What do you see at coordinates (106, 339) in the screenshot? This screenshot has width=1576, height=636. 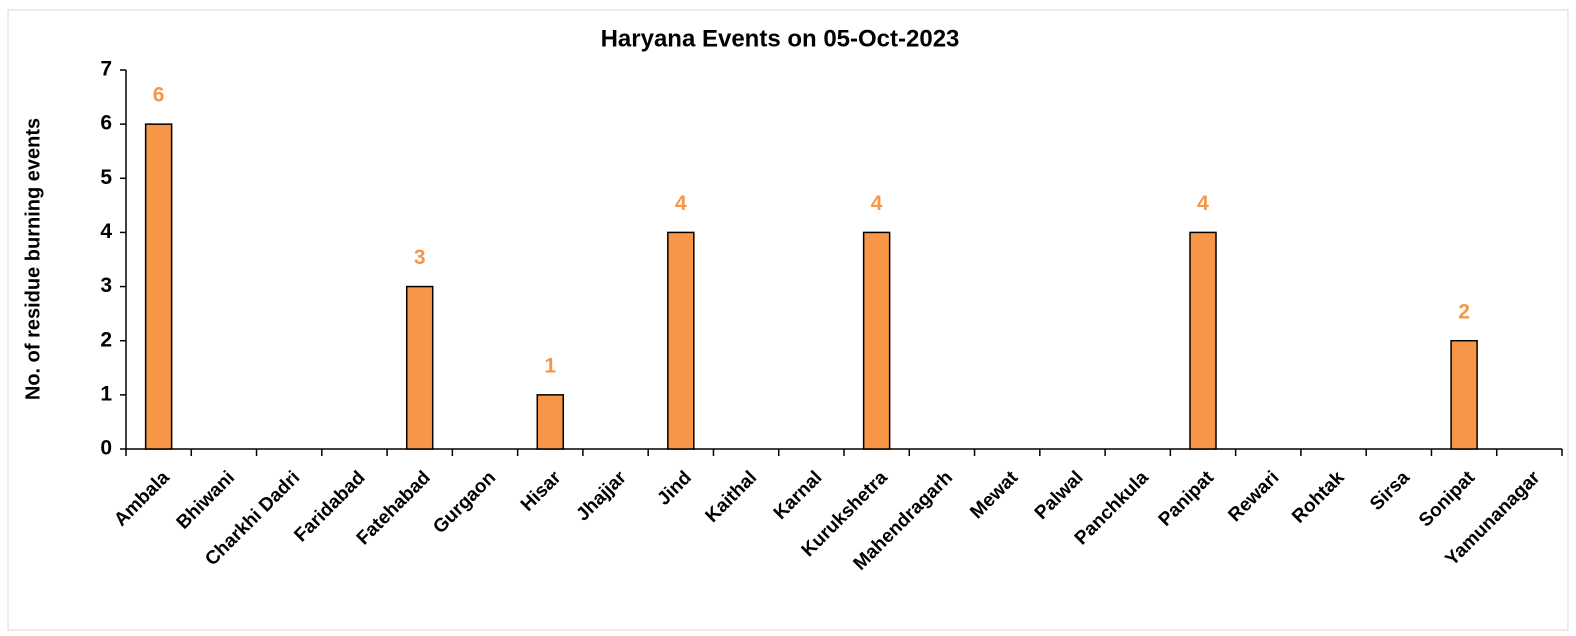 I see `y-tick-label: 2` at bounding box center [106, 339].